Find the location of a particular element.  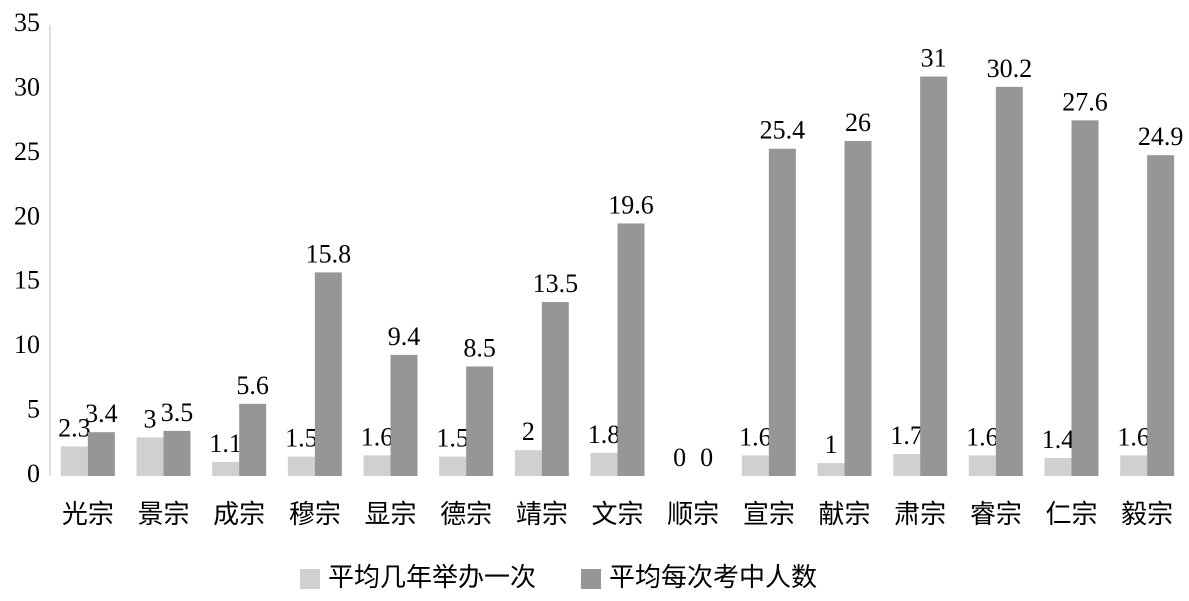

data-label: 8.5 is located at coordinates (479, 347).